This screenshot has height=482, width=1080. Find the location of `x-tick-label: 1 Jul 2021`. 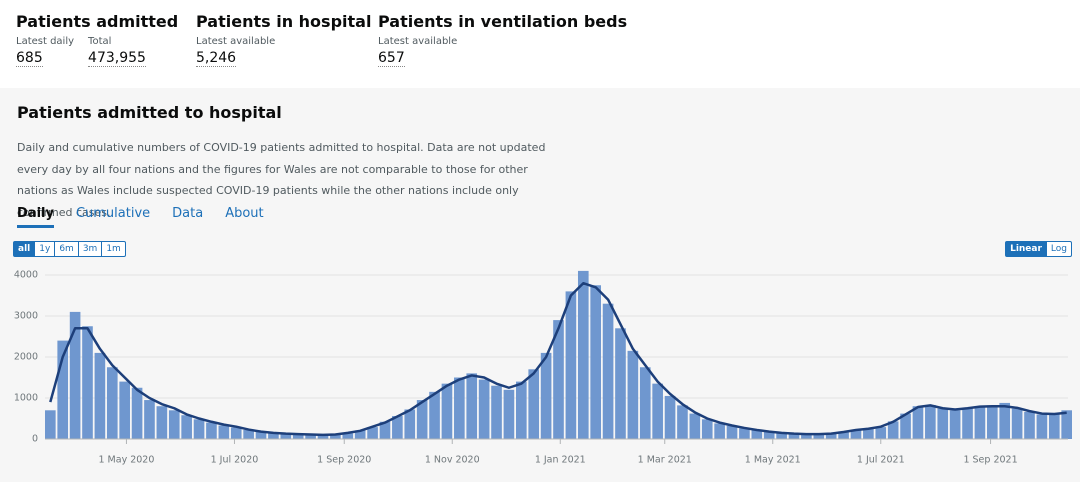

x-tick-label: 1 Jul 2021 is located at coordinates (881, 460).